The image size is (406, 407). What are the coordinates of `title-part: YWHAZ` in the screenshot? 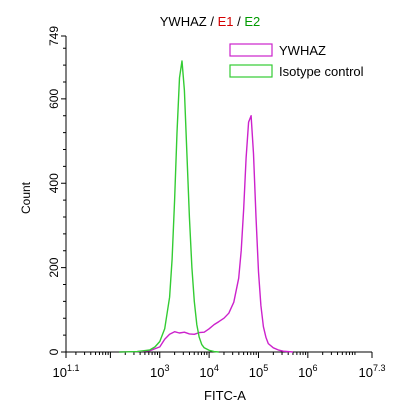 It's located at (183, 21).